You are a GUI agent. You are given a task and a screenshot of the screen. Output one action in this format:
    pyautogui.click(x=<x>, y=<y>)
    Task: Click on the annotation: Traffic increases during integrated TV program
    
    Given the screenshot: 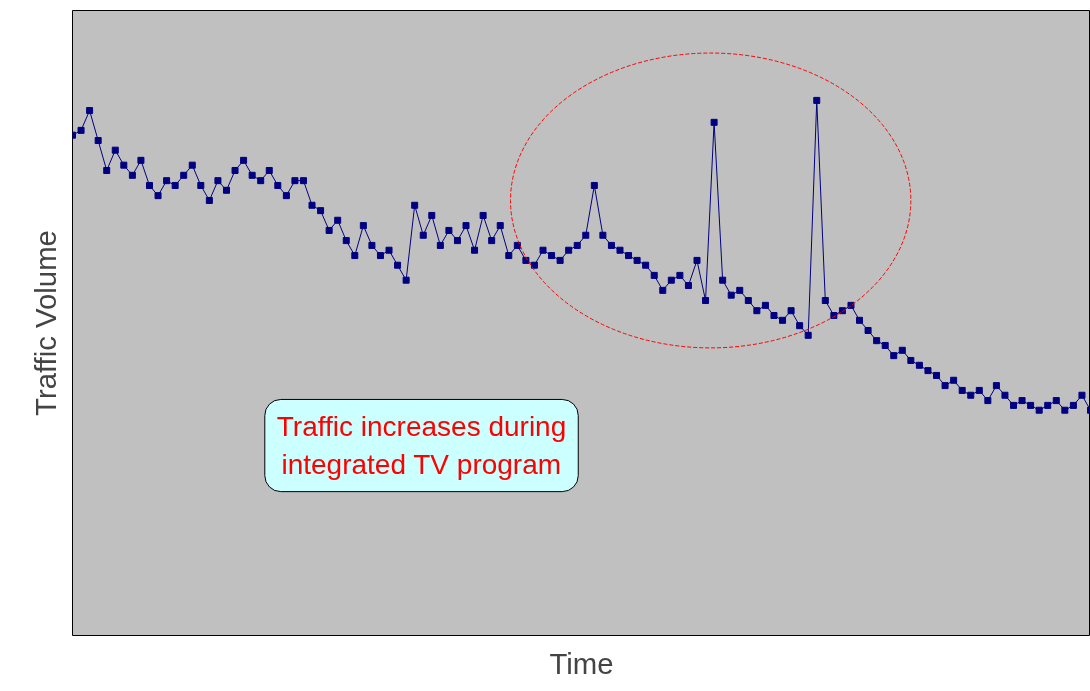 What is the action you would take?
    pyautogui.click(x=421, y=445)
    